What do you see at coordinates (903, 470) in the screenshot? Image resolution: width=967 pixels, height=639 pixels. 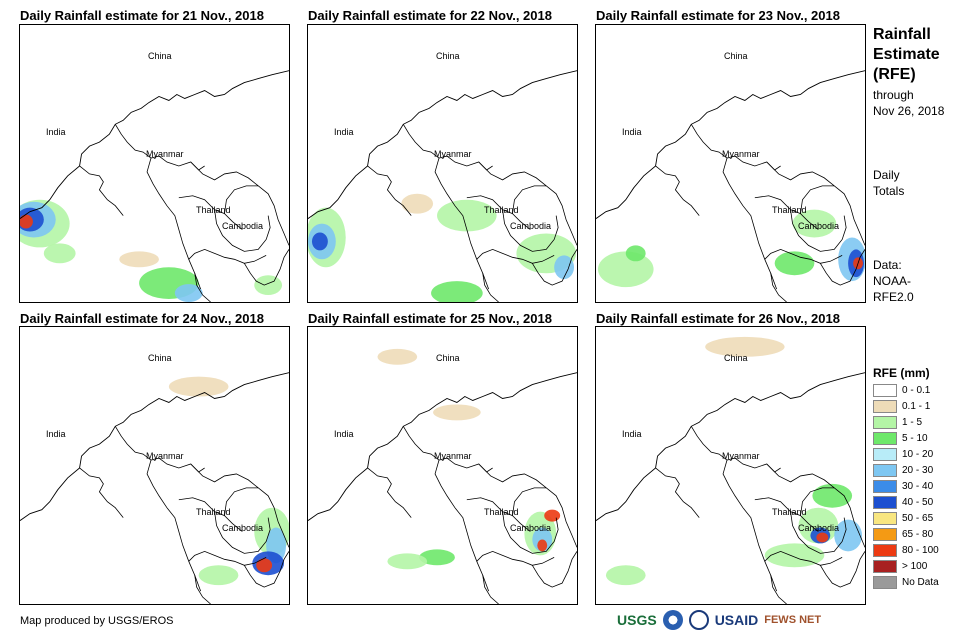 I see `legend-item: 20 - 30` at bounding box center [903, 470].